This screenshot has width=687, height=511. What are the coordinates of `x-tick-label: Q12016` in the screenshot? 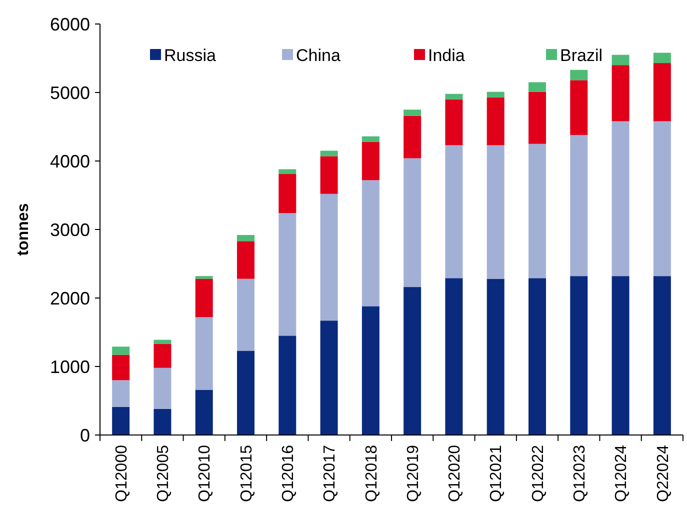 It's located at (288, 473).